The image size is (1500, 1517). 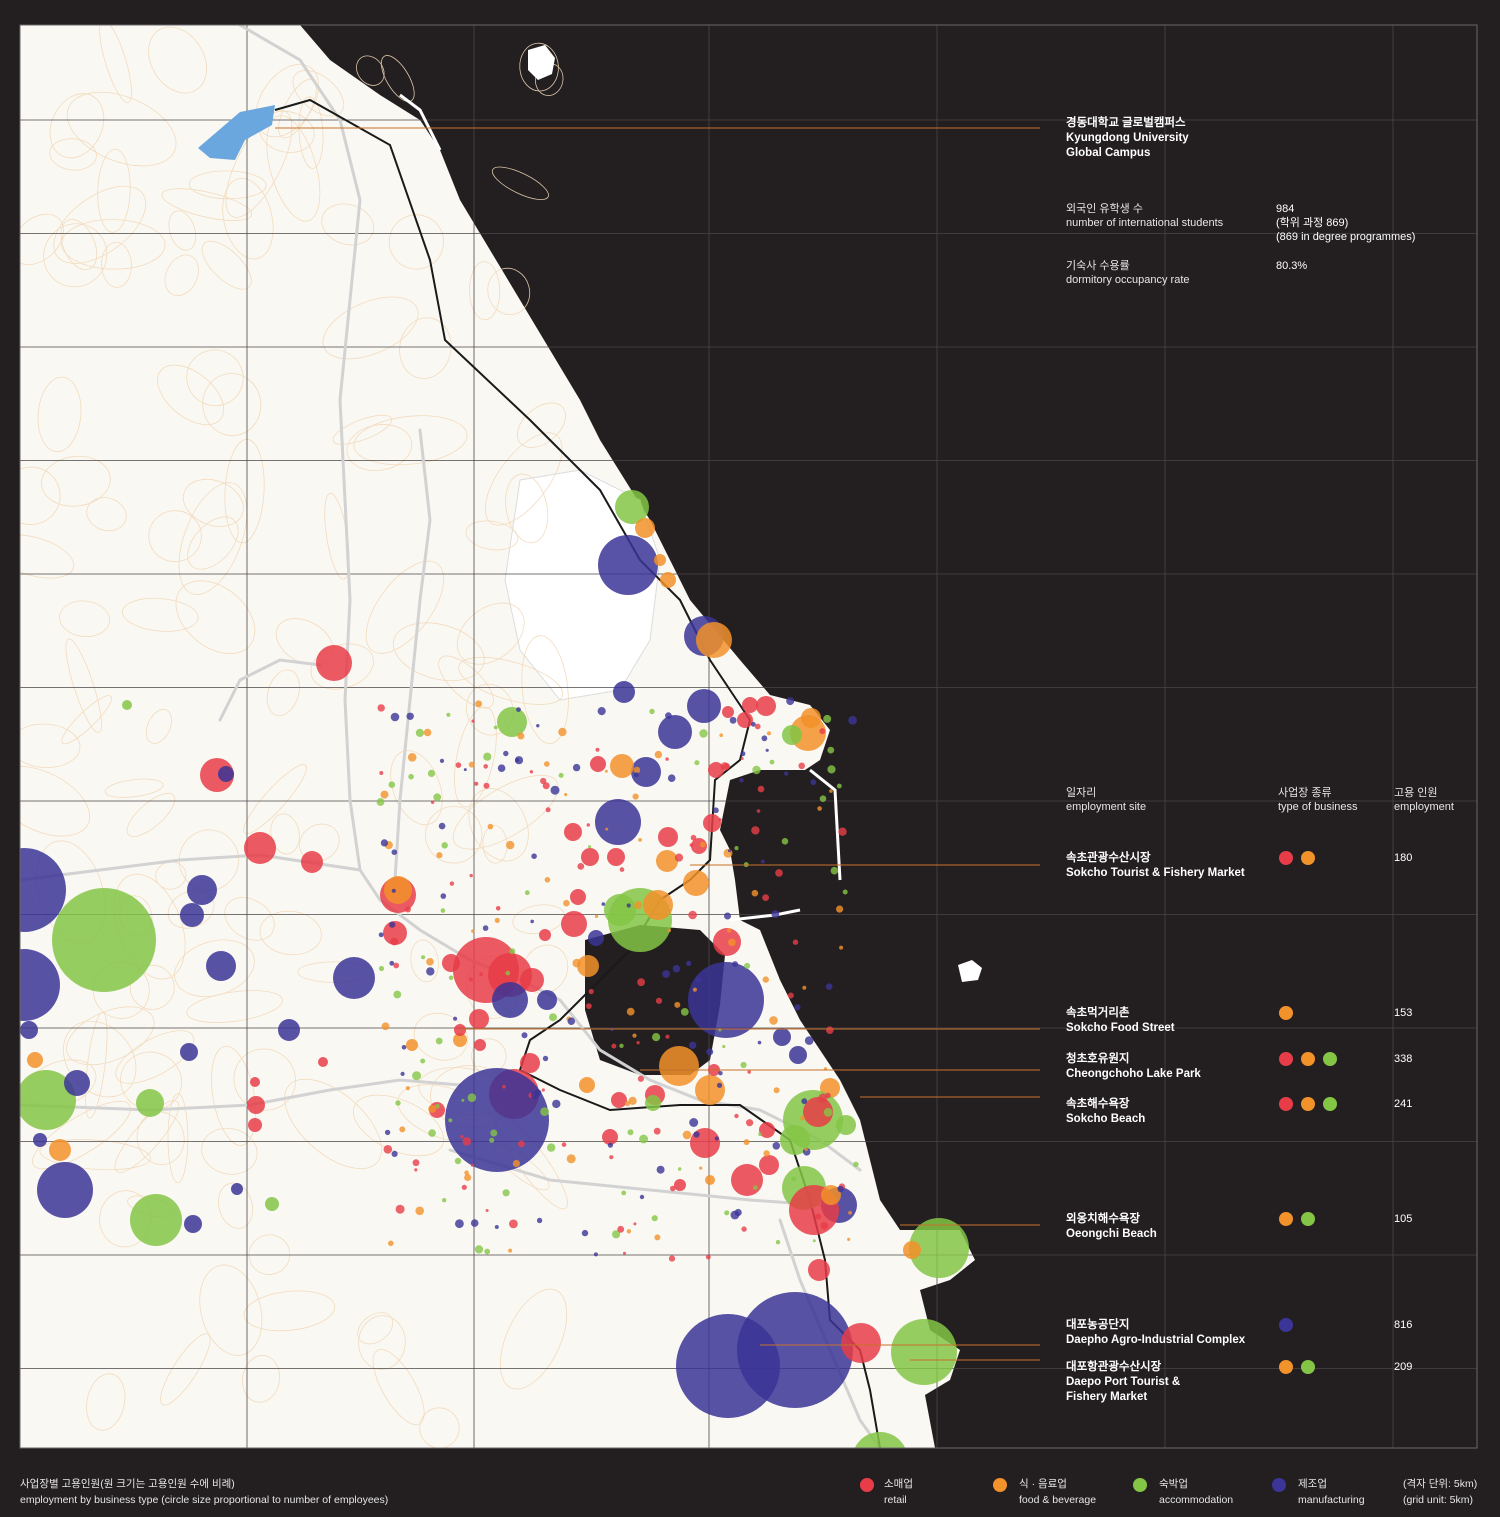 What do you see at coordinates (1126, 123) in the screenshot?
I see `campus-name-ko: 경동대학교 글로벌캠퍼스` at bounding box center [1126, 123].